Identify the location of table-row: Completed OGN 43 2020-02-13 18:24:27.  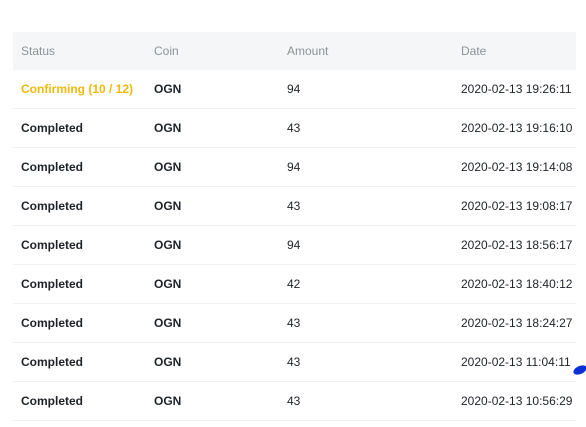
(294, 323).